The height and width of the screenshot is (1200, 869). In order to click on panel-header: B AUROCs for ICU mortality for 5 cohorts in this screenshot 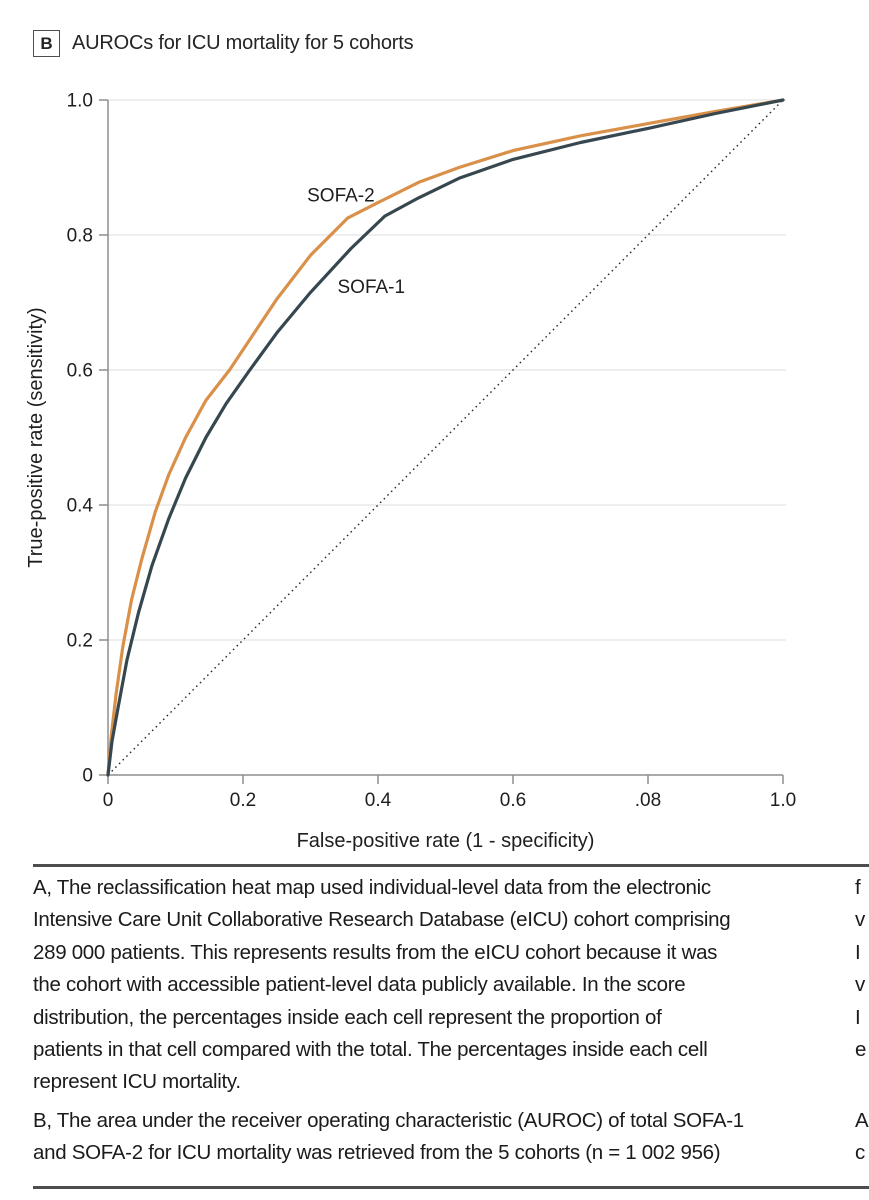, I will do `click(223, 43)`.